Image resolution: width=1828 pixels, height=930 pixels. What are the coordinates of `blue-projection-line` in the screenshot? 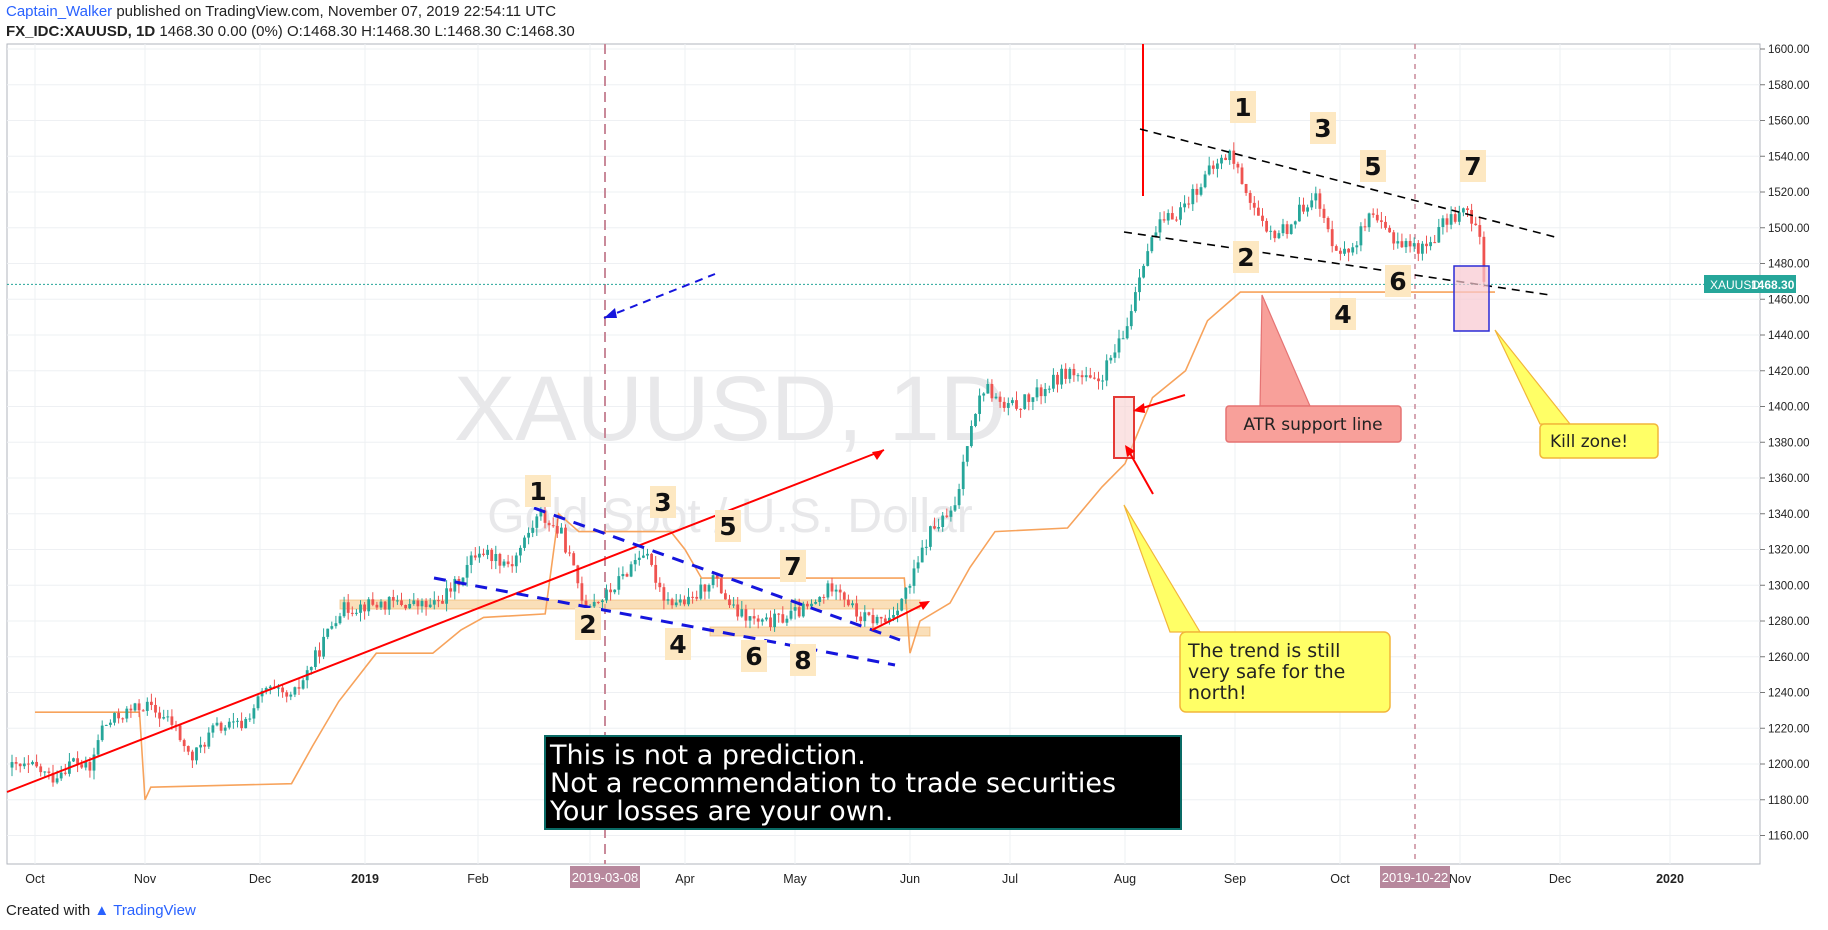 It's located at (659, 296).